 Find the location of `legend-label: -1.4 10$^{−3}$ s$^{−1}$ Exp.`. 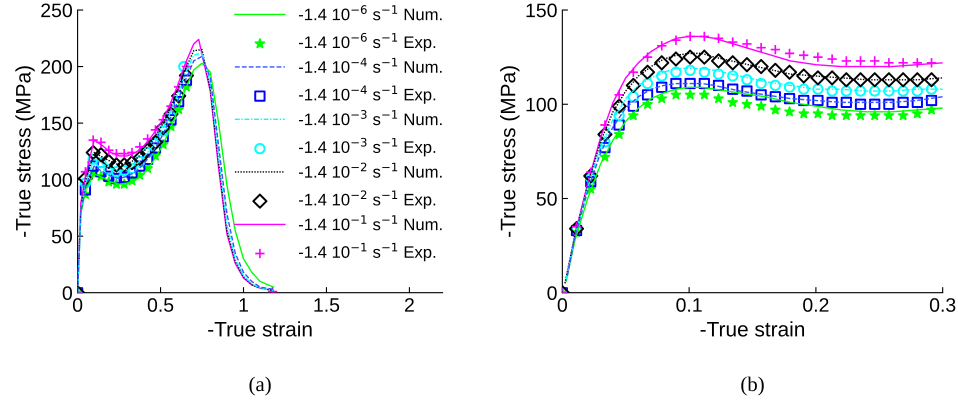

legend-label: -1.4 10$^{−3}$ s$^{−1}$ Exp. is located at coordinates (367, 147).